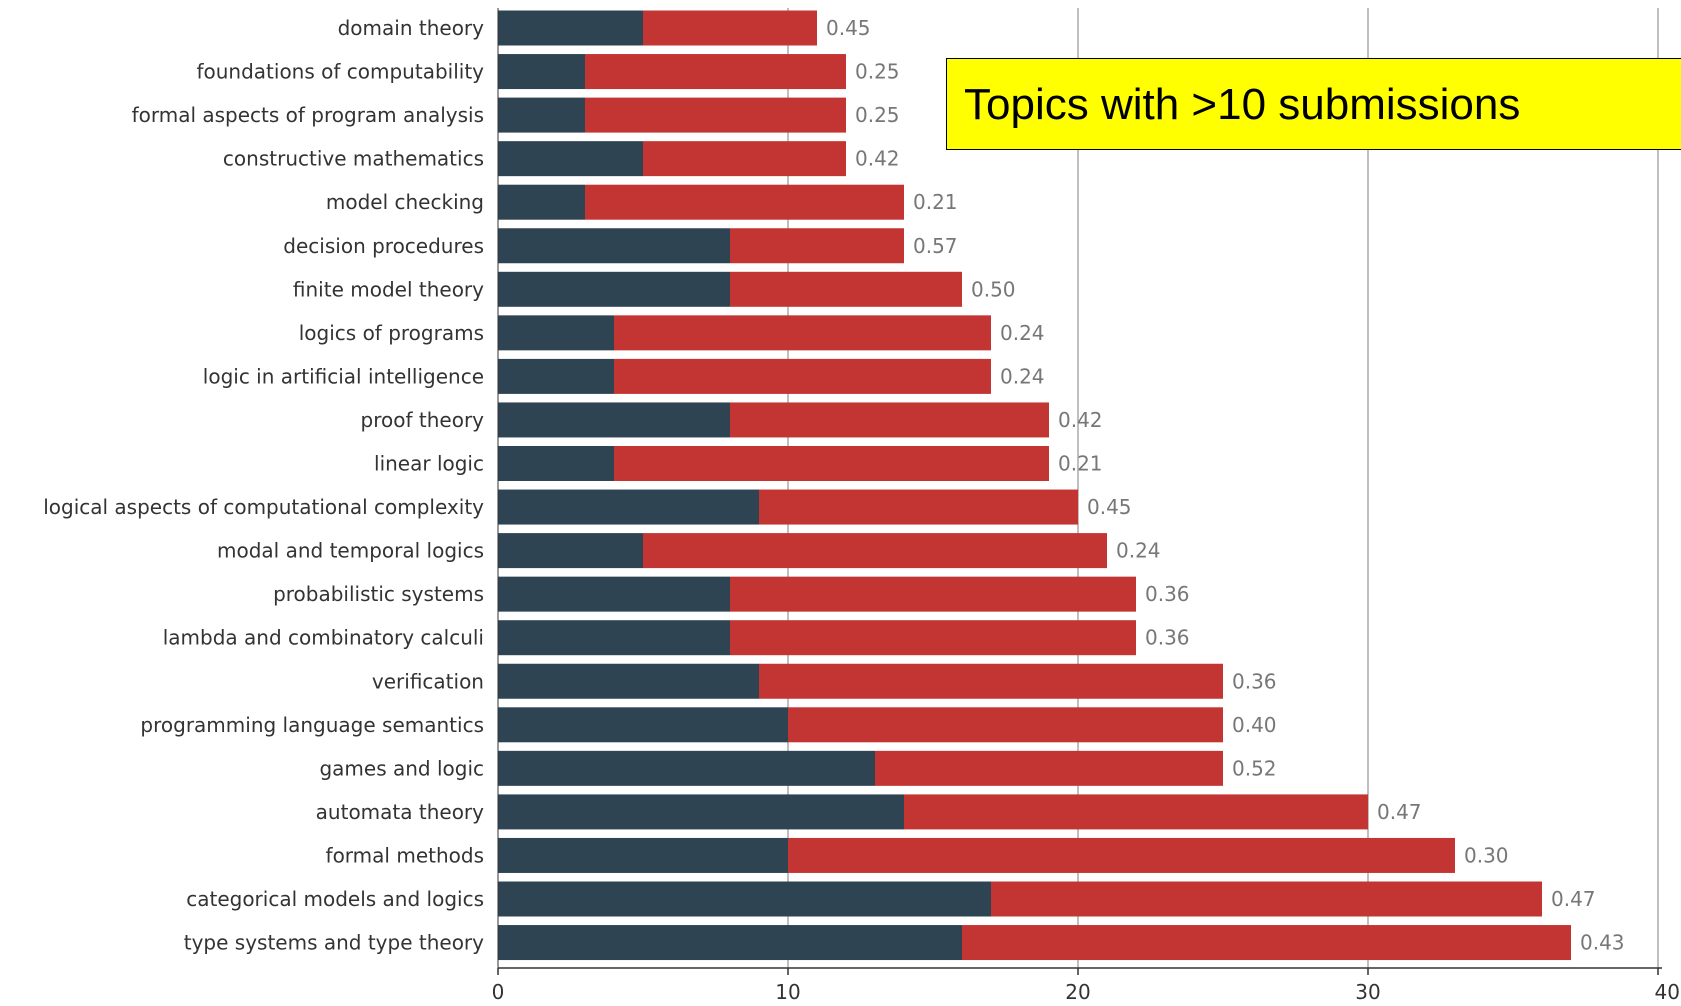 This screenshot has height=1006, width=1681. Describe the element at coordinates (405, 202) in the screenshot. I see `category-label: model checking` at that location.